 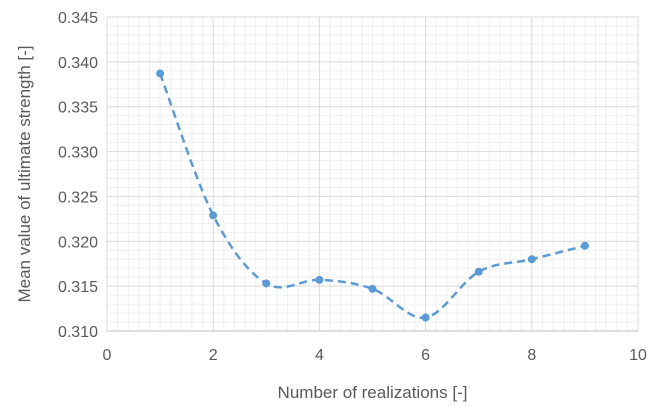 I want to click on y-tick-label: 0.340, so click(x=78, y=63).